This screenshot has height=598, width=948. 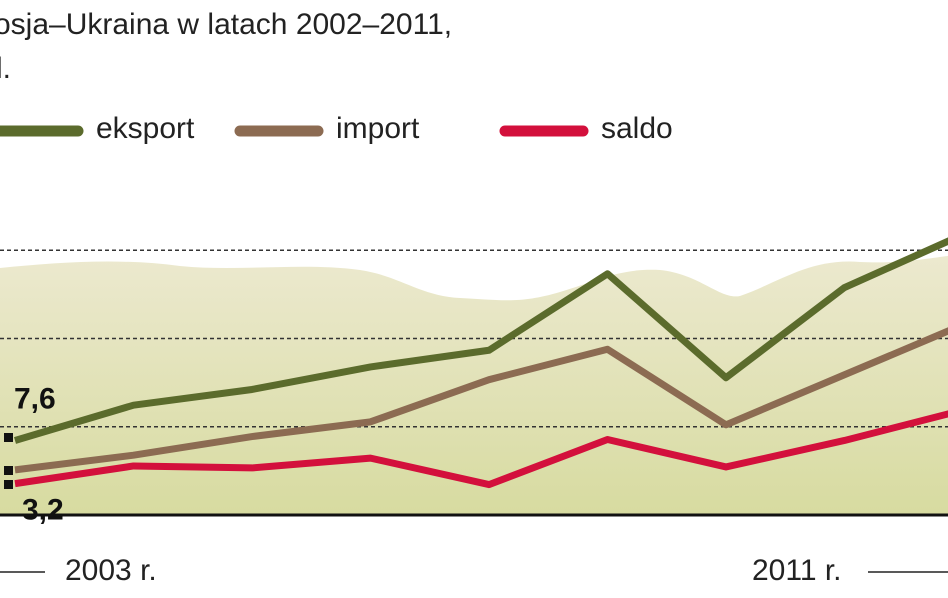 I want to click on value-label: 7,6, so click(x=35, y=398).